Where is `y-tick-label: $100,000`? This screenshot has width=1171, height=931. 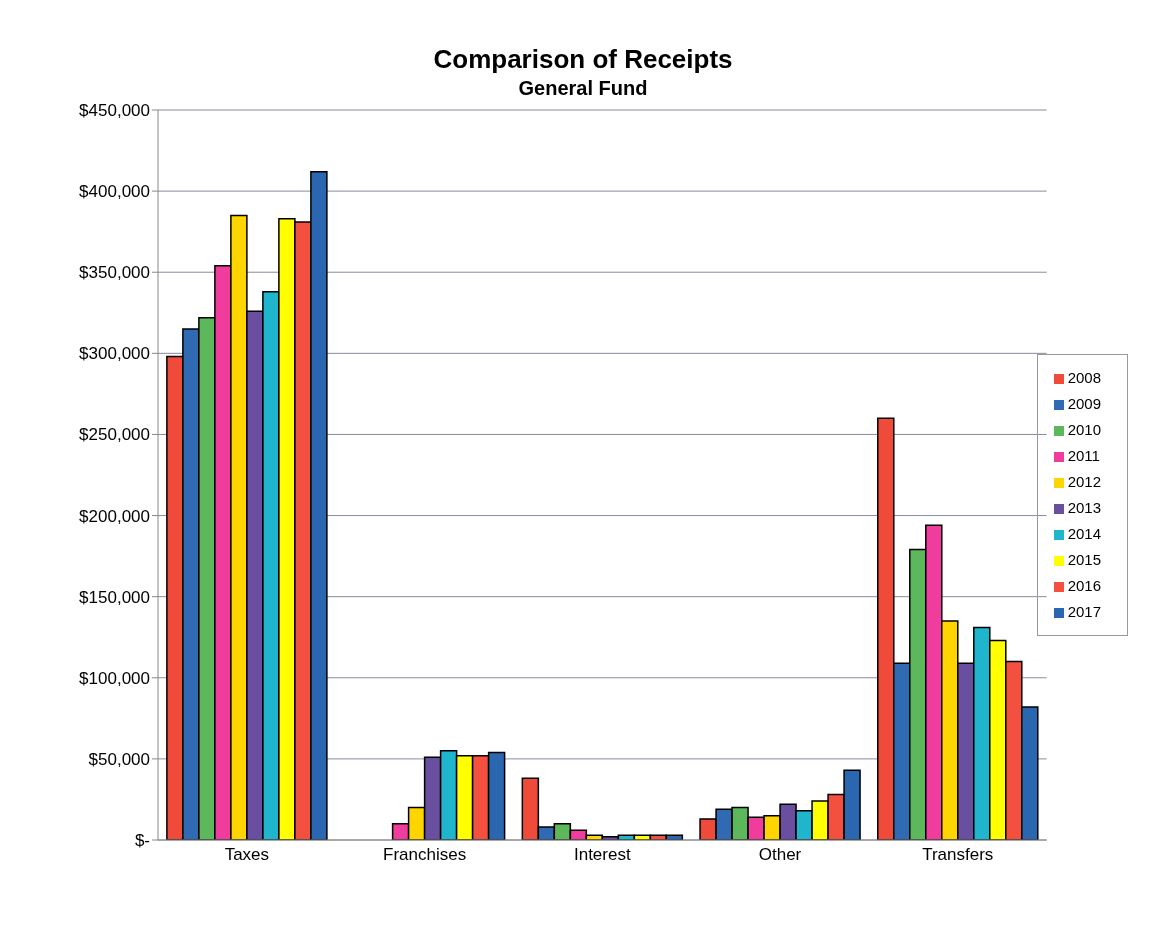
y-tick-label: $100,000 is located at coordinates (114, 678).